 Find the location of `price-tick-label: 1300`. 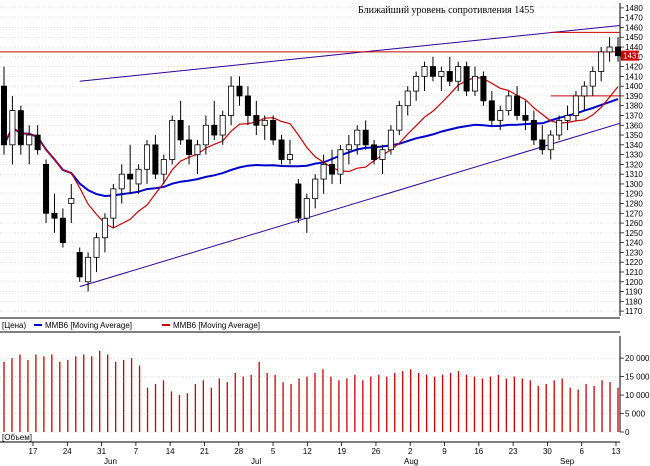

price-tick-label: 1300 is located at coordinates (634, 184).